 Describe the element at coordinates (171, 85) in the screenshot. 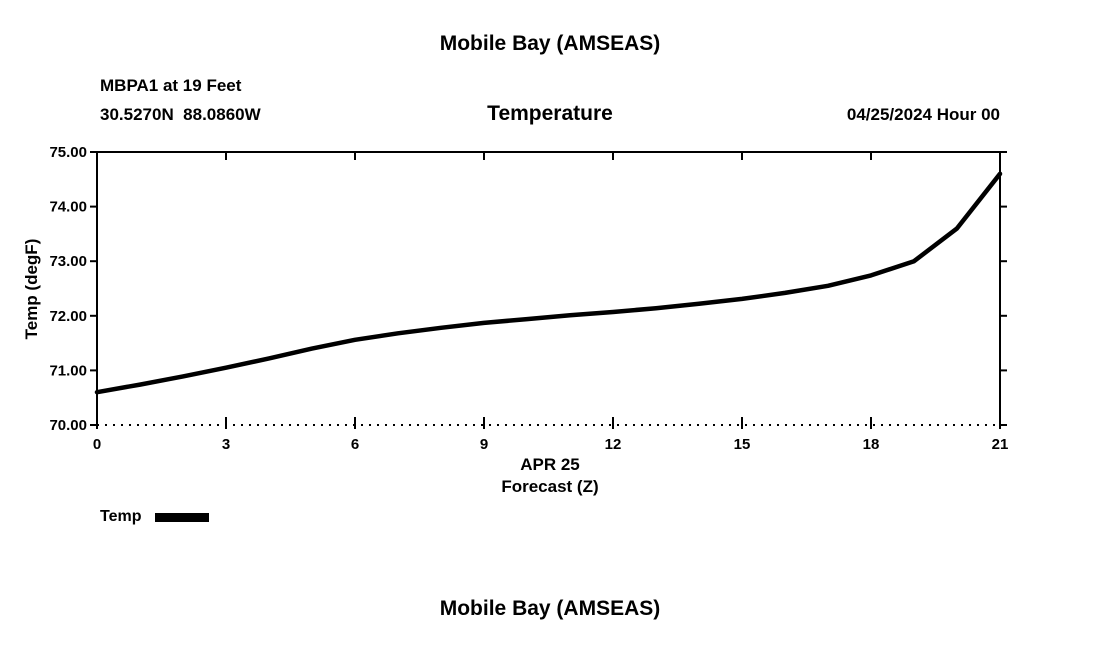

I see `station-label: MBPA1 at 19 Feet` at that location.